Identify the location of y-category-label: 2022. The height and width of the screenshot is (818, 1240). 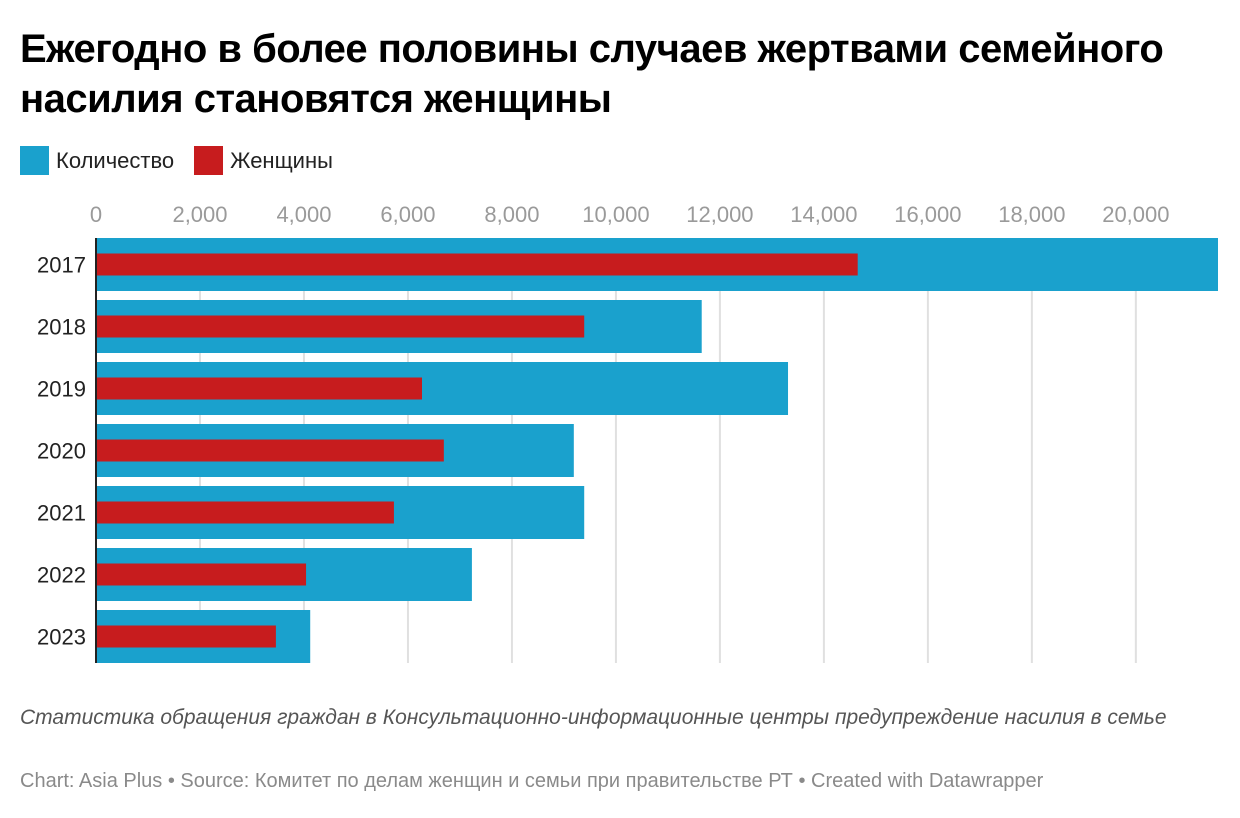
(61, 575).